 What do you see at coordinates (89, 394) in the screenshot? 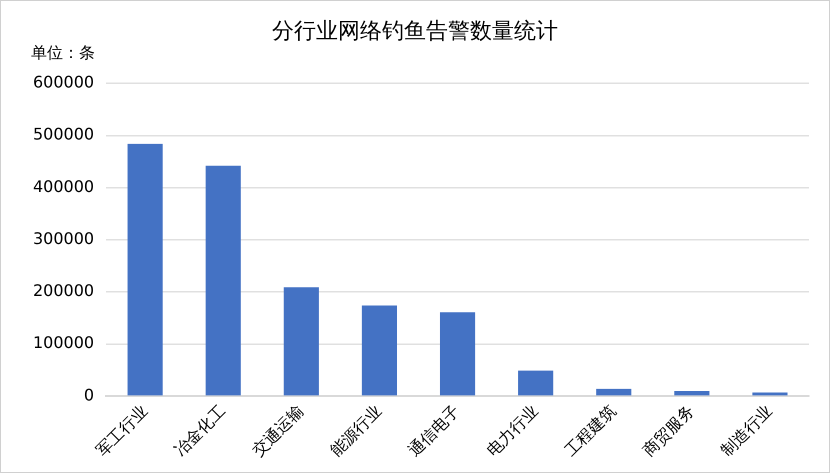
I see `y-tick-label: 0` at bounding box center [89, 394].